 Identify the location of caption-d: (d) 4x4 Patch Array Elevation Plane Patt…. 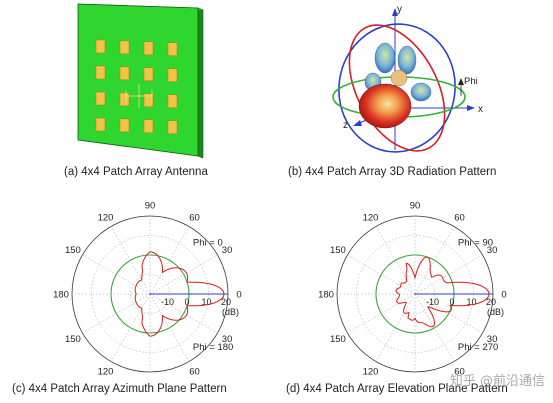
(397, 389).